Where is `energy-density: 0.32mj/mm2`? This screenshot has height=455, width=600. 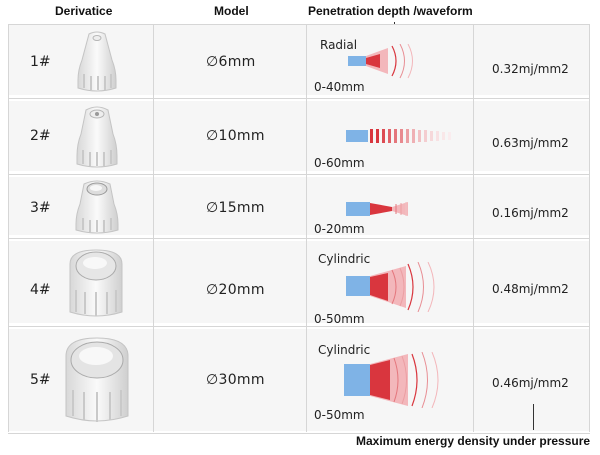
energy-density: 0.32mj/mm2 is located at coordinates (530, 69).